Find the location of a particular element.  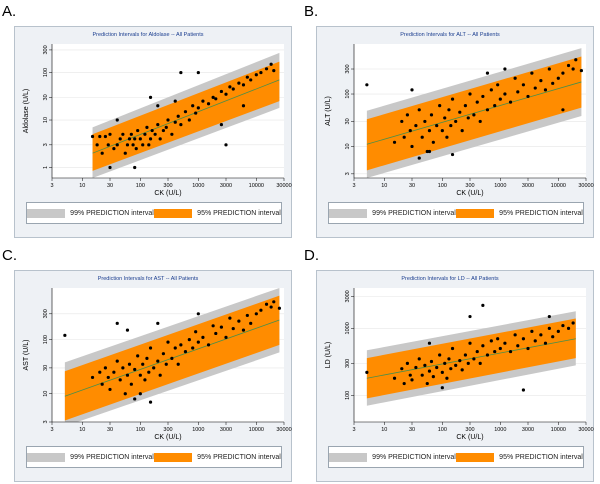

x-axis-label: CK (U/L) is located at coordinates (167, 193).